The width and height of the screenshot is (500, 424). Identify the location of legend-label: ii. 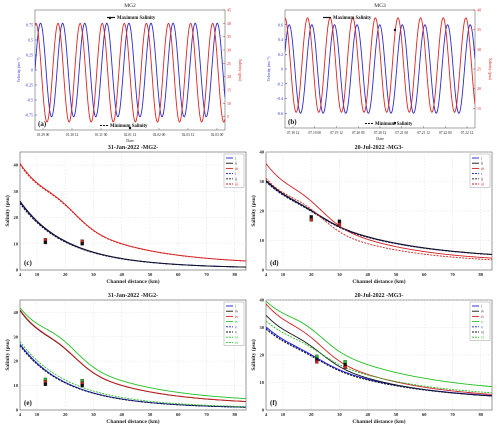
(482, 163).